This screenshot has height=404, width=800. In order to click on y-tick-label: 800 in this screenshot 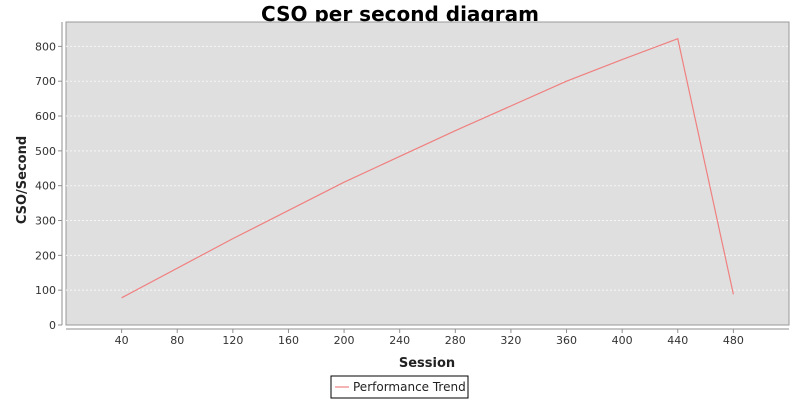, I will do `click(45, 46)`.